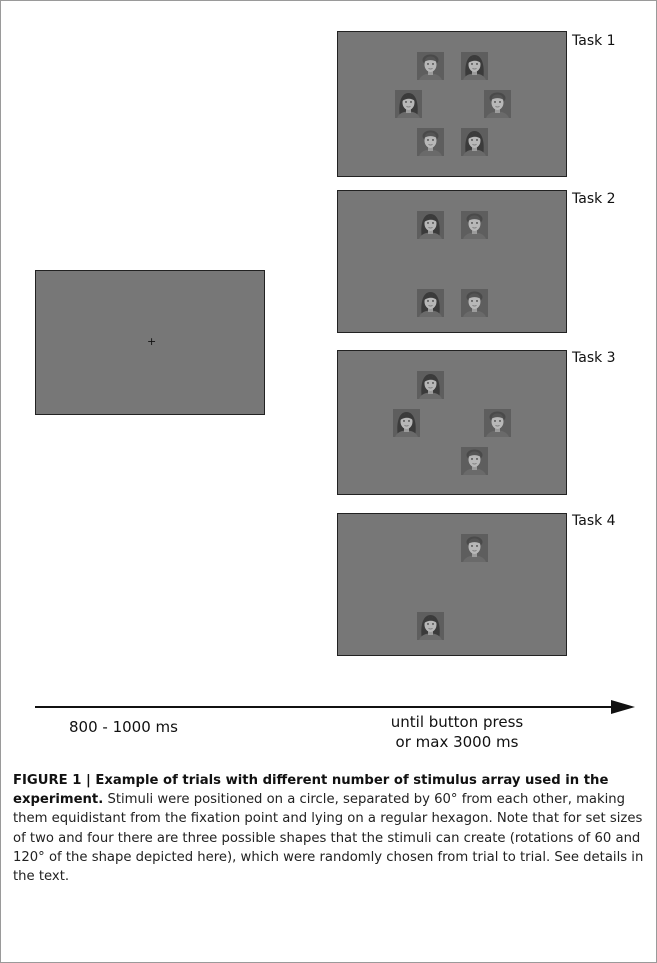 This screenshot has width=657, height=963. Describe the element at coordinates (452, 261) in the screenshot. I see `task-2-screen` at that location.